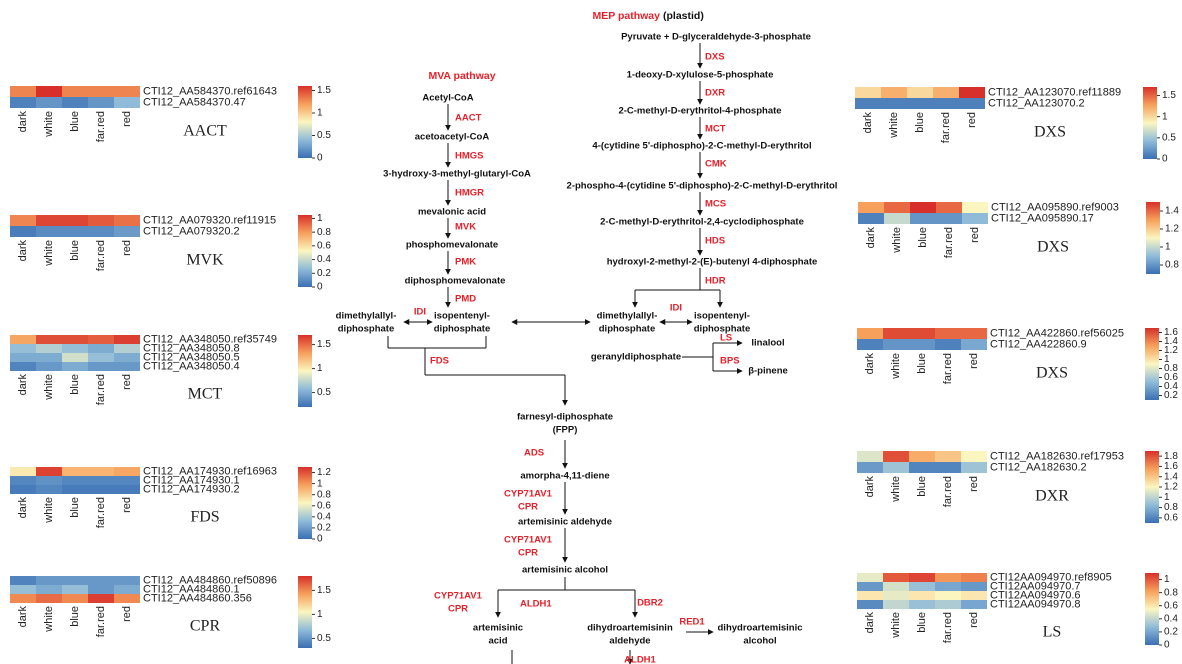 The width and height of the screenshot is (1182, 664). What do you see at coordinates (1171, 341) in the screenshot?
I see `colorbar-tick-label: 1.4` at bounding box center [1171, 341].